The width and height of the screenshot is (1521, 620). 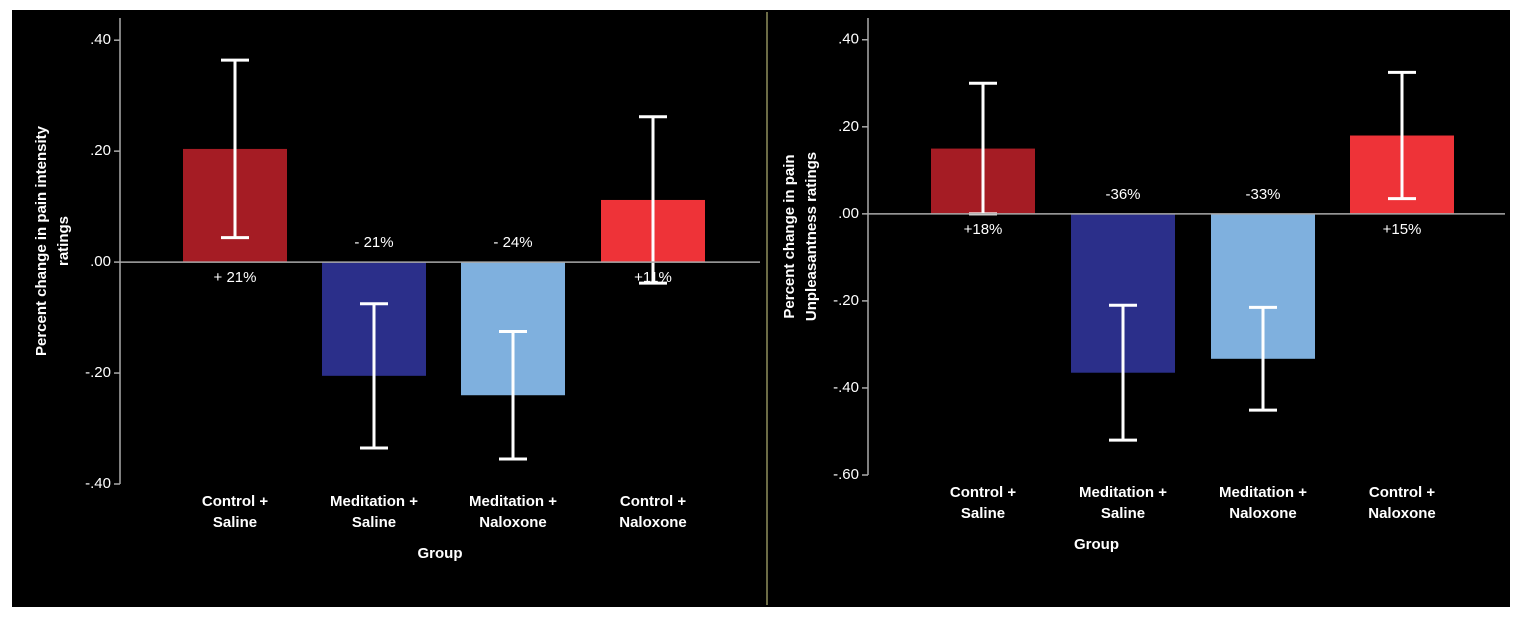 I want to click on annotation: + 21%, so click(x=235, y=277).